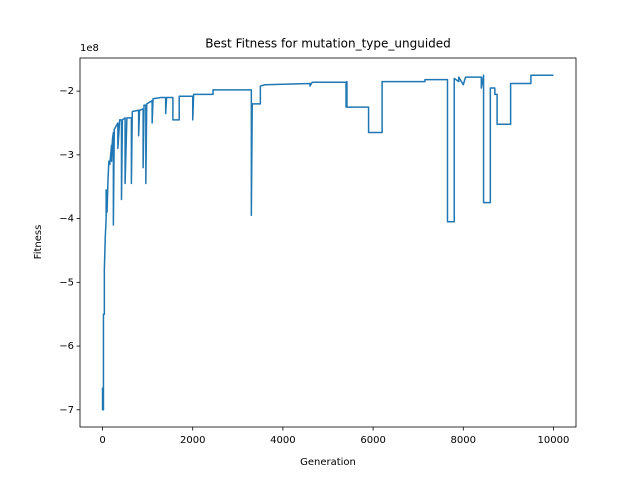 This screenshot has height=480, width=640. Describe the element at coordinates (102, 440) in the screenshot. I see `x-tick-label: 0` at that location.